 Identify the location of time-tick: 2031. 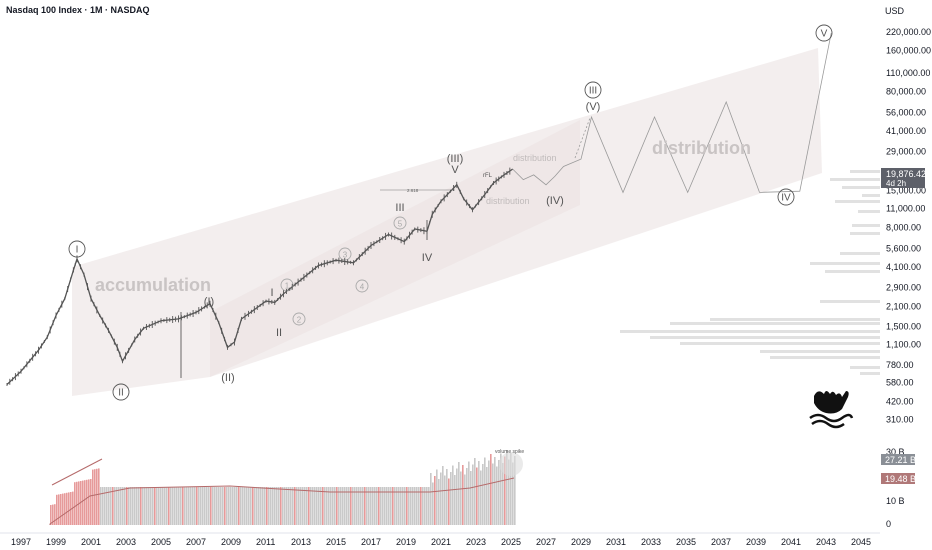
(616, 542).